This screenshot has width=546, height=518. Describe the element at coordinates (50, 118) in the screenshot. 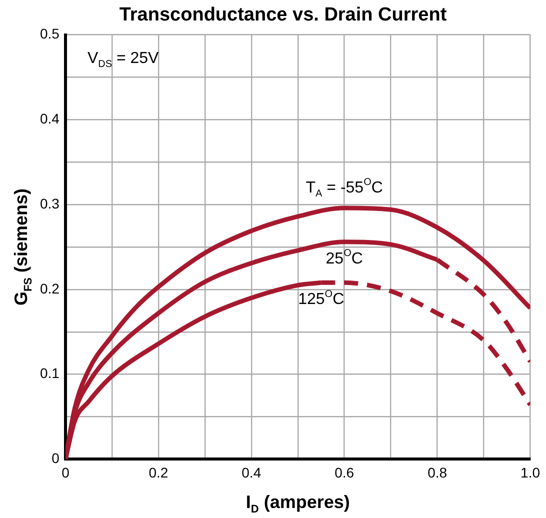

I see `y-tick-label: 0.4` at that location.